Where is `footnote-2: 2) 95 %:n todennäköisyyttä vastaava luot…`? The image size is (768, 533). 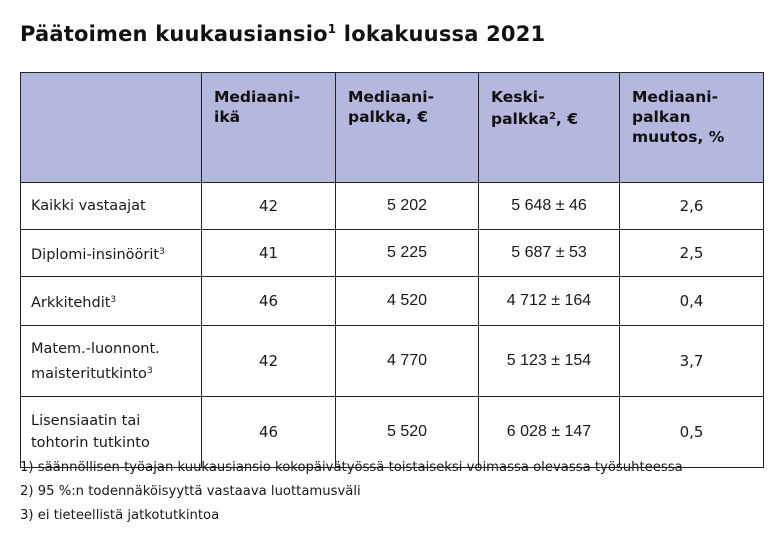
footnote-2: 2) 95 %:n todennäköisyyttä vastaava luot… is located at coordinates (190, 491).